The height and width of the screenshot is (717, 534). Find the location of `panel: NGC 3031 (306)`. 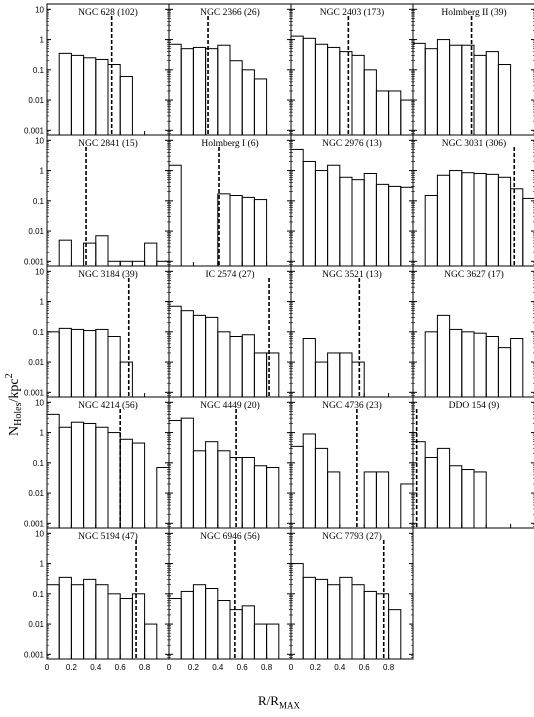

panel: NGC 3031 (306) is located at coordinates (473, 200).